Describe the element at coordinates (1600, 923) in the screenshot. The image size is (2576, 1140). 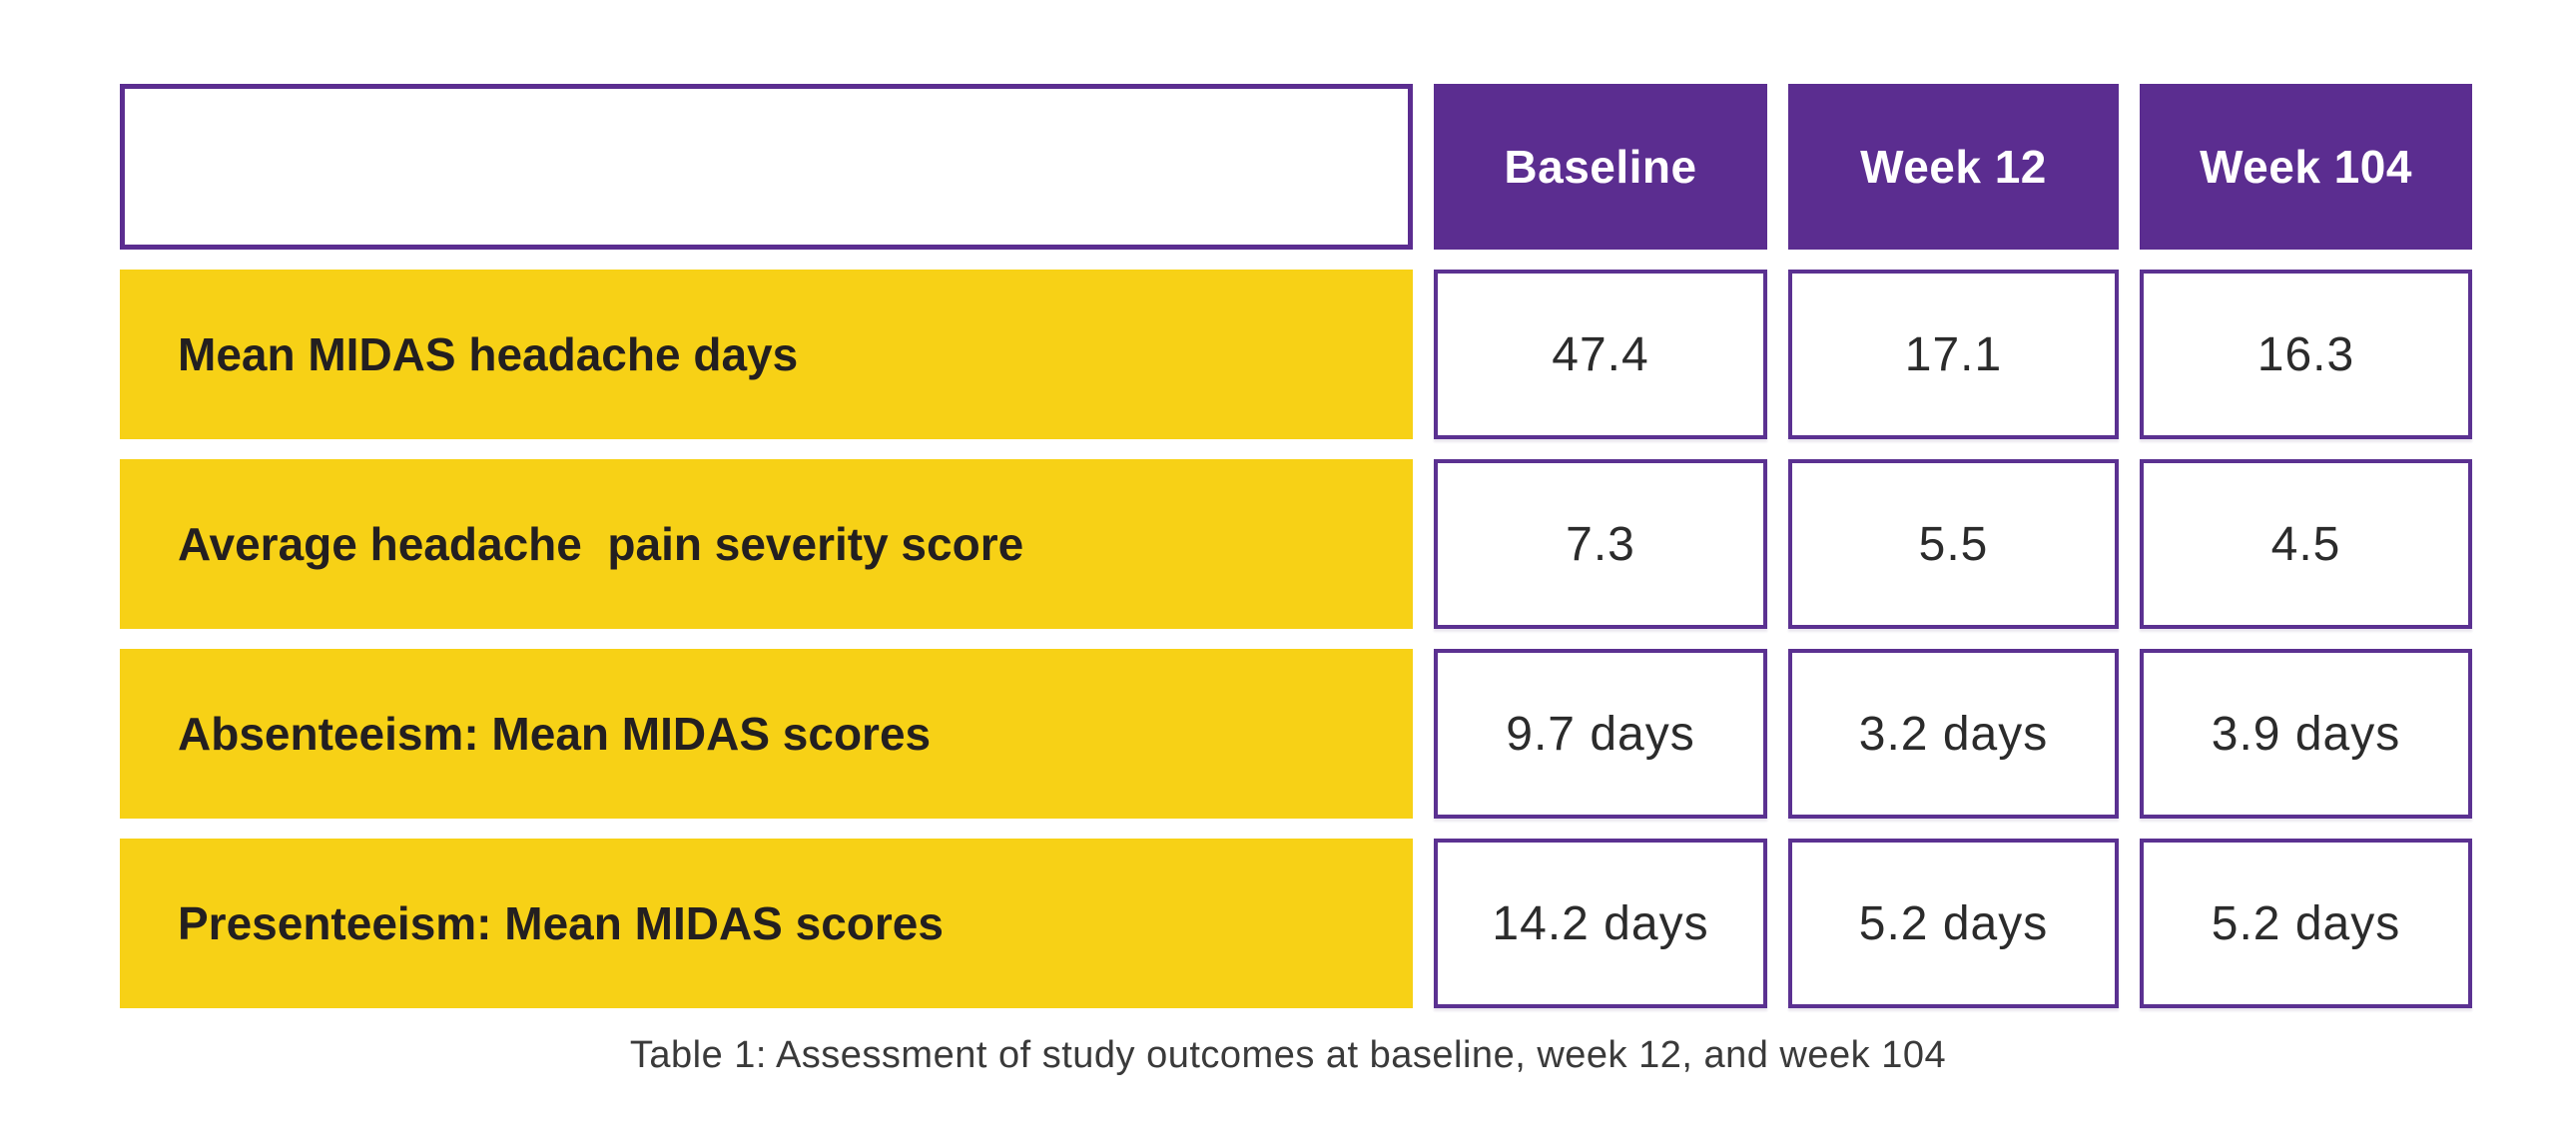
I see `cell-presenteeism-baseline: 14.2 days` at that location.